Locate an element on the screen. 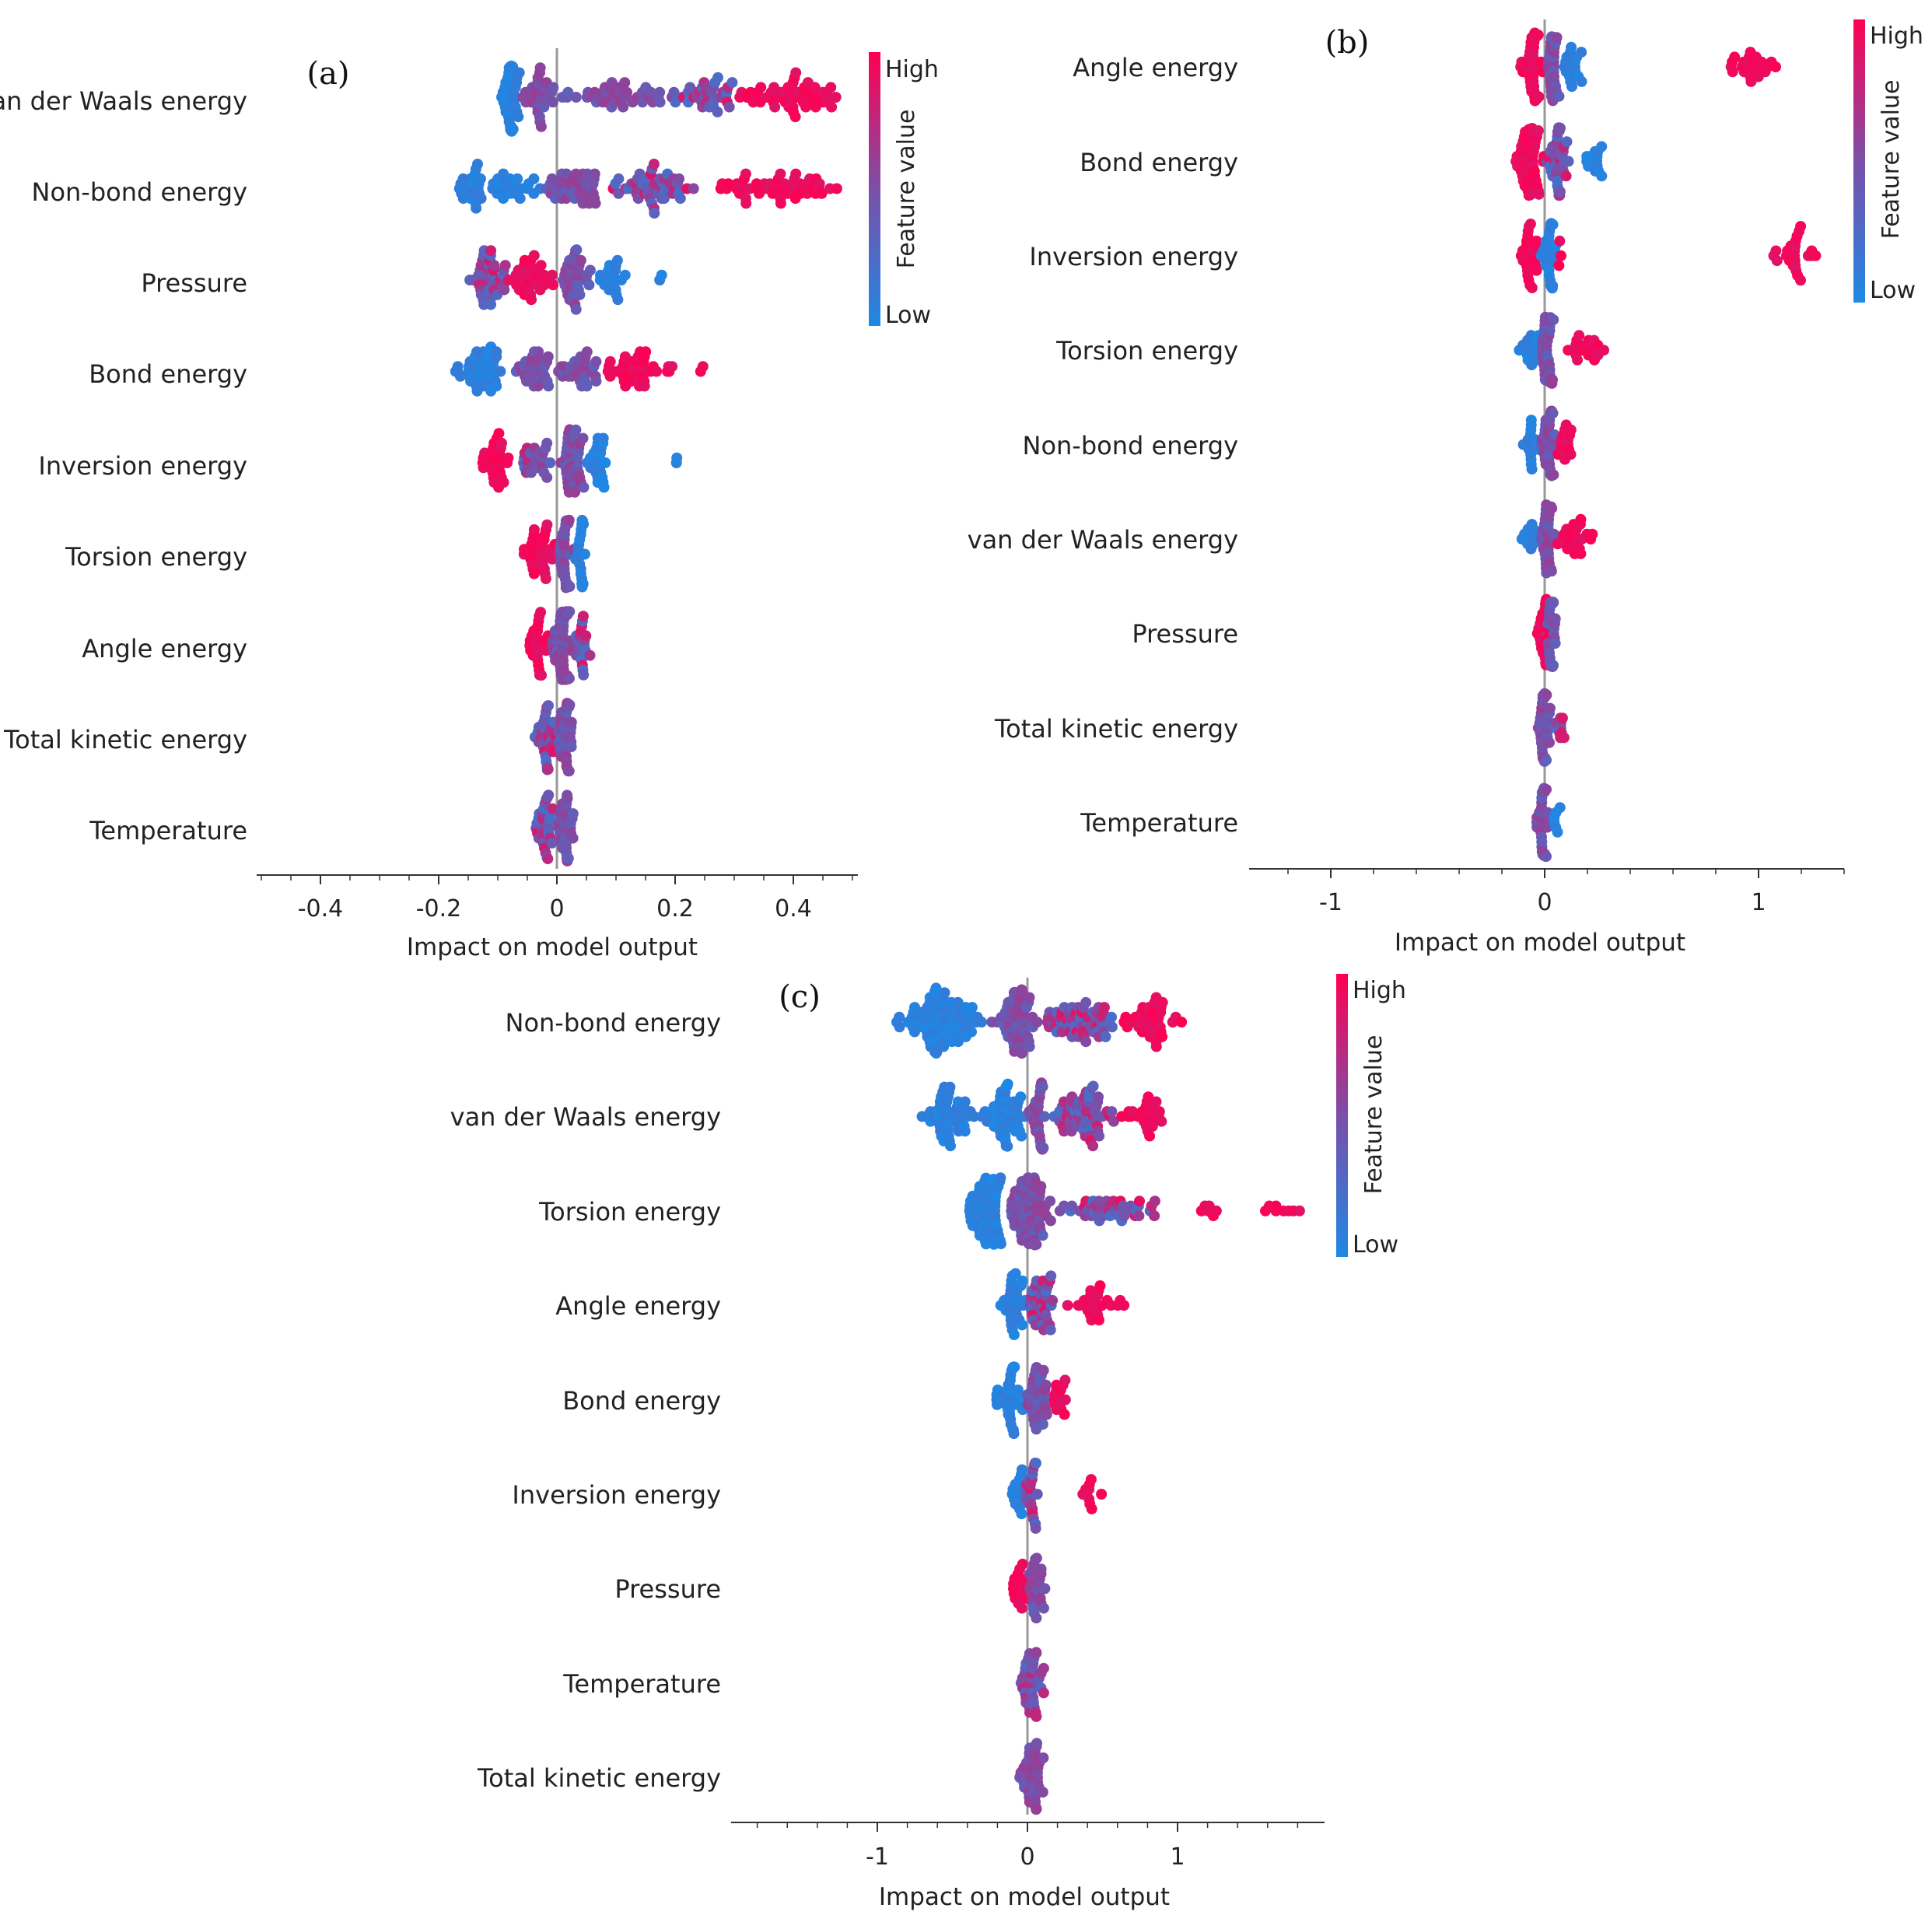 This screenshot has width=1932, height=1922. x-tick-label: 0 is located at coordinates (1027, 1857).